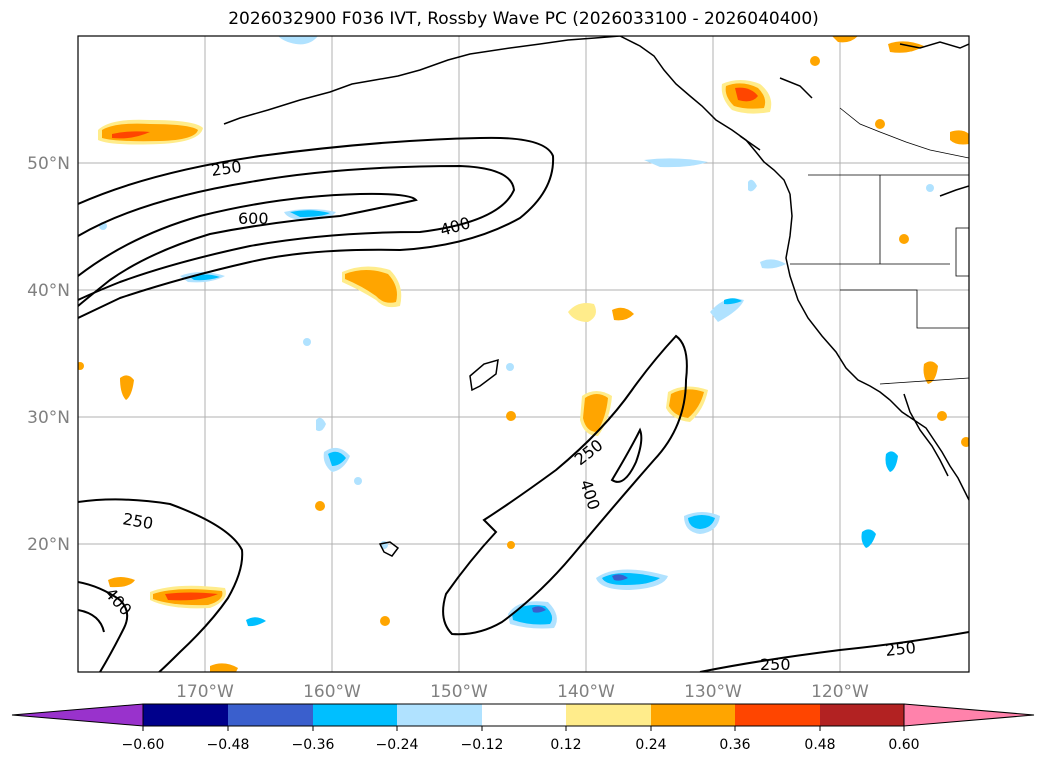 The height and width of the screenshot is (765, 1047). Describe the element at coordinates (389, 549) in the screenshot. I see `island-hawaii` at that location.